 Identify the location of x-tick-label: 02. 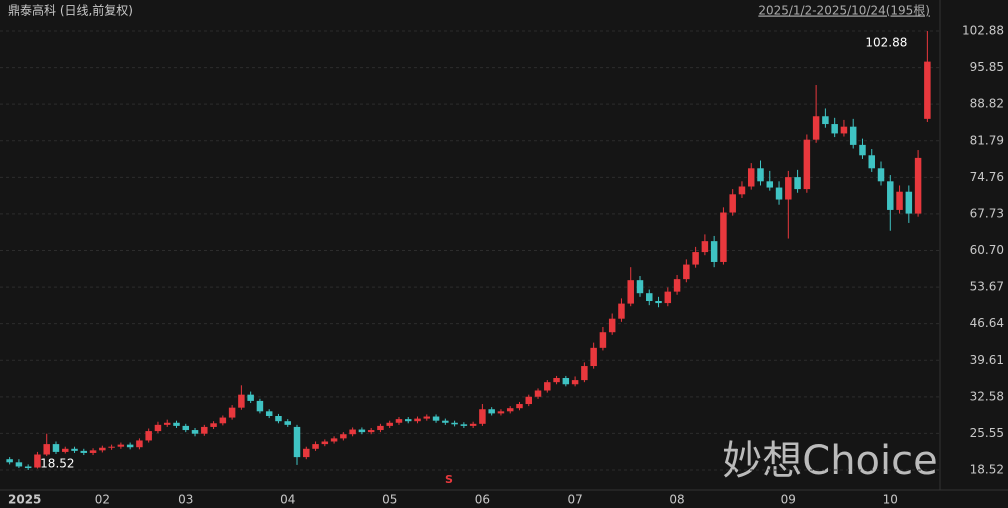
(102, 500).